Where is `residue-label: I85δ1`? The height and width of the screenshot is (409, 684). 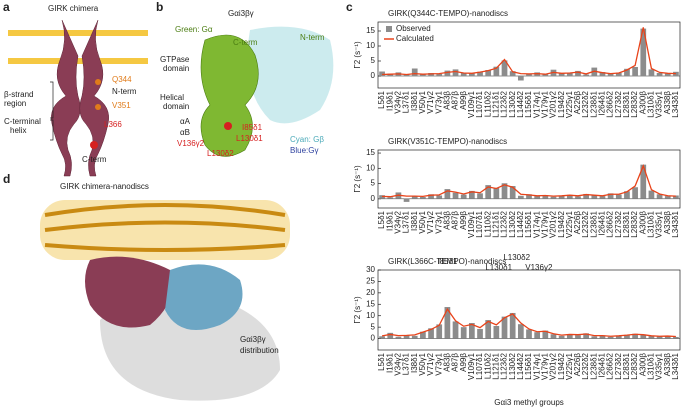 residue-label: I85δ1 is located at coordinates (252, 127).